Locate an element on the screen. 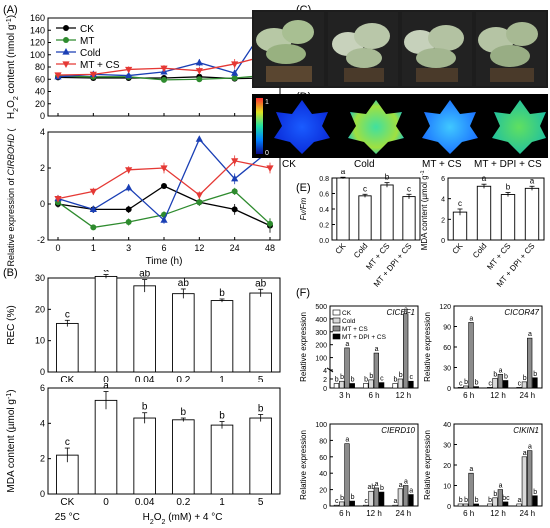 The height and width of the screenshot is (528, 550). x-tick-label: 6 h is located at coordinates (344, 513).